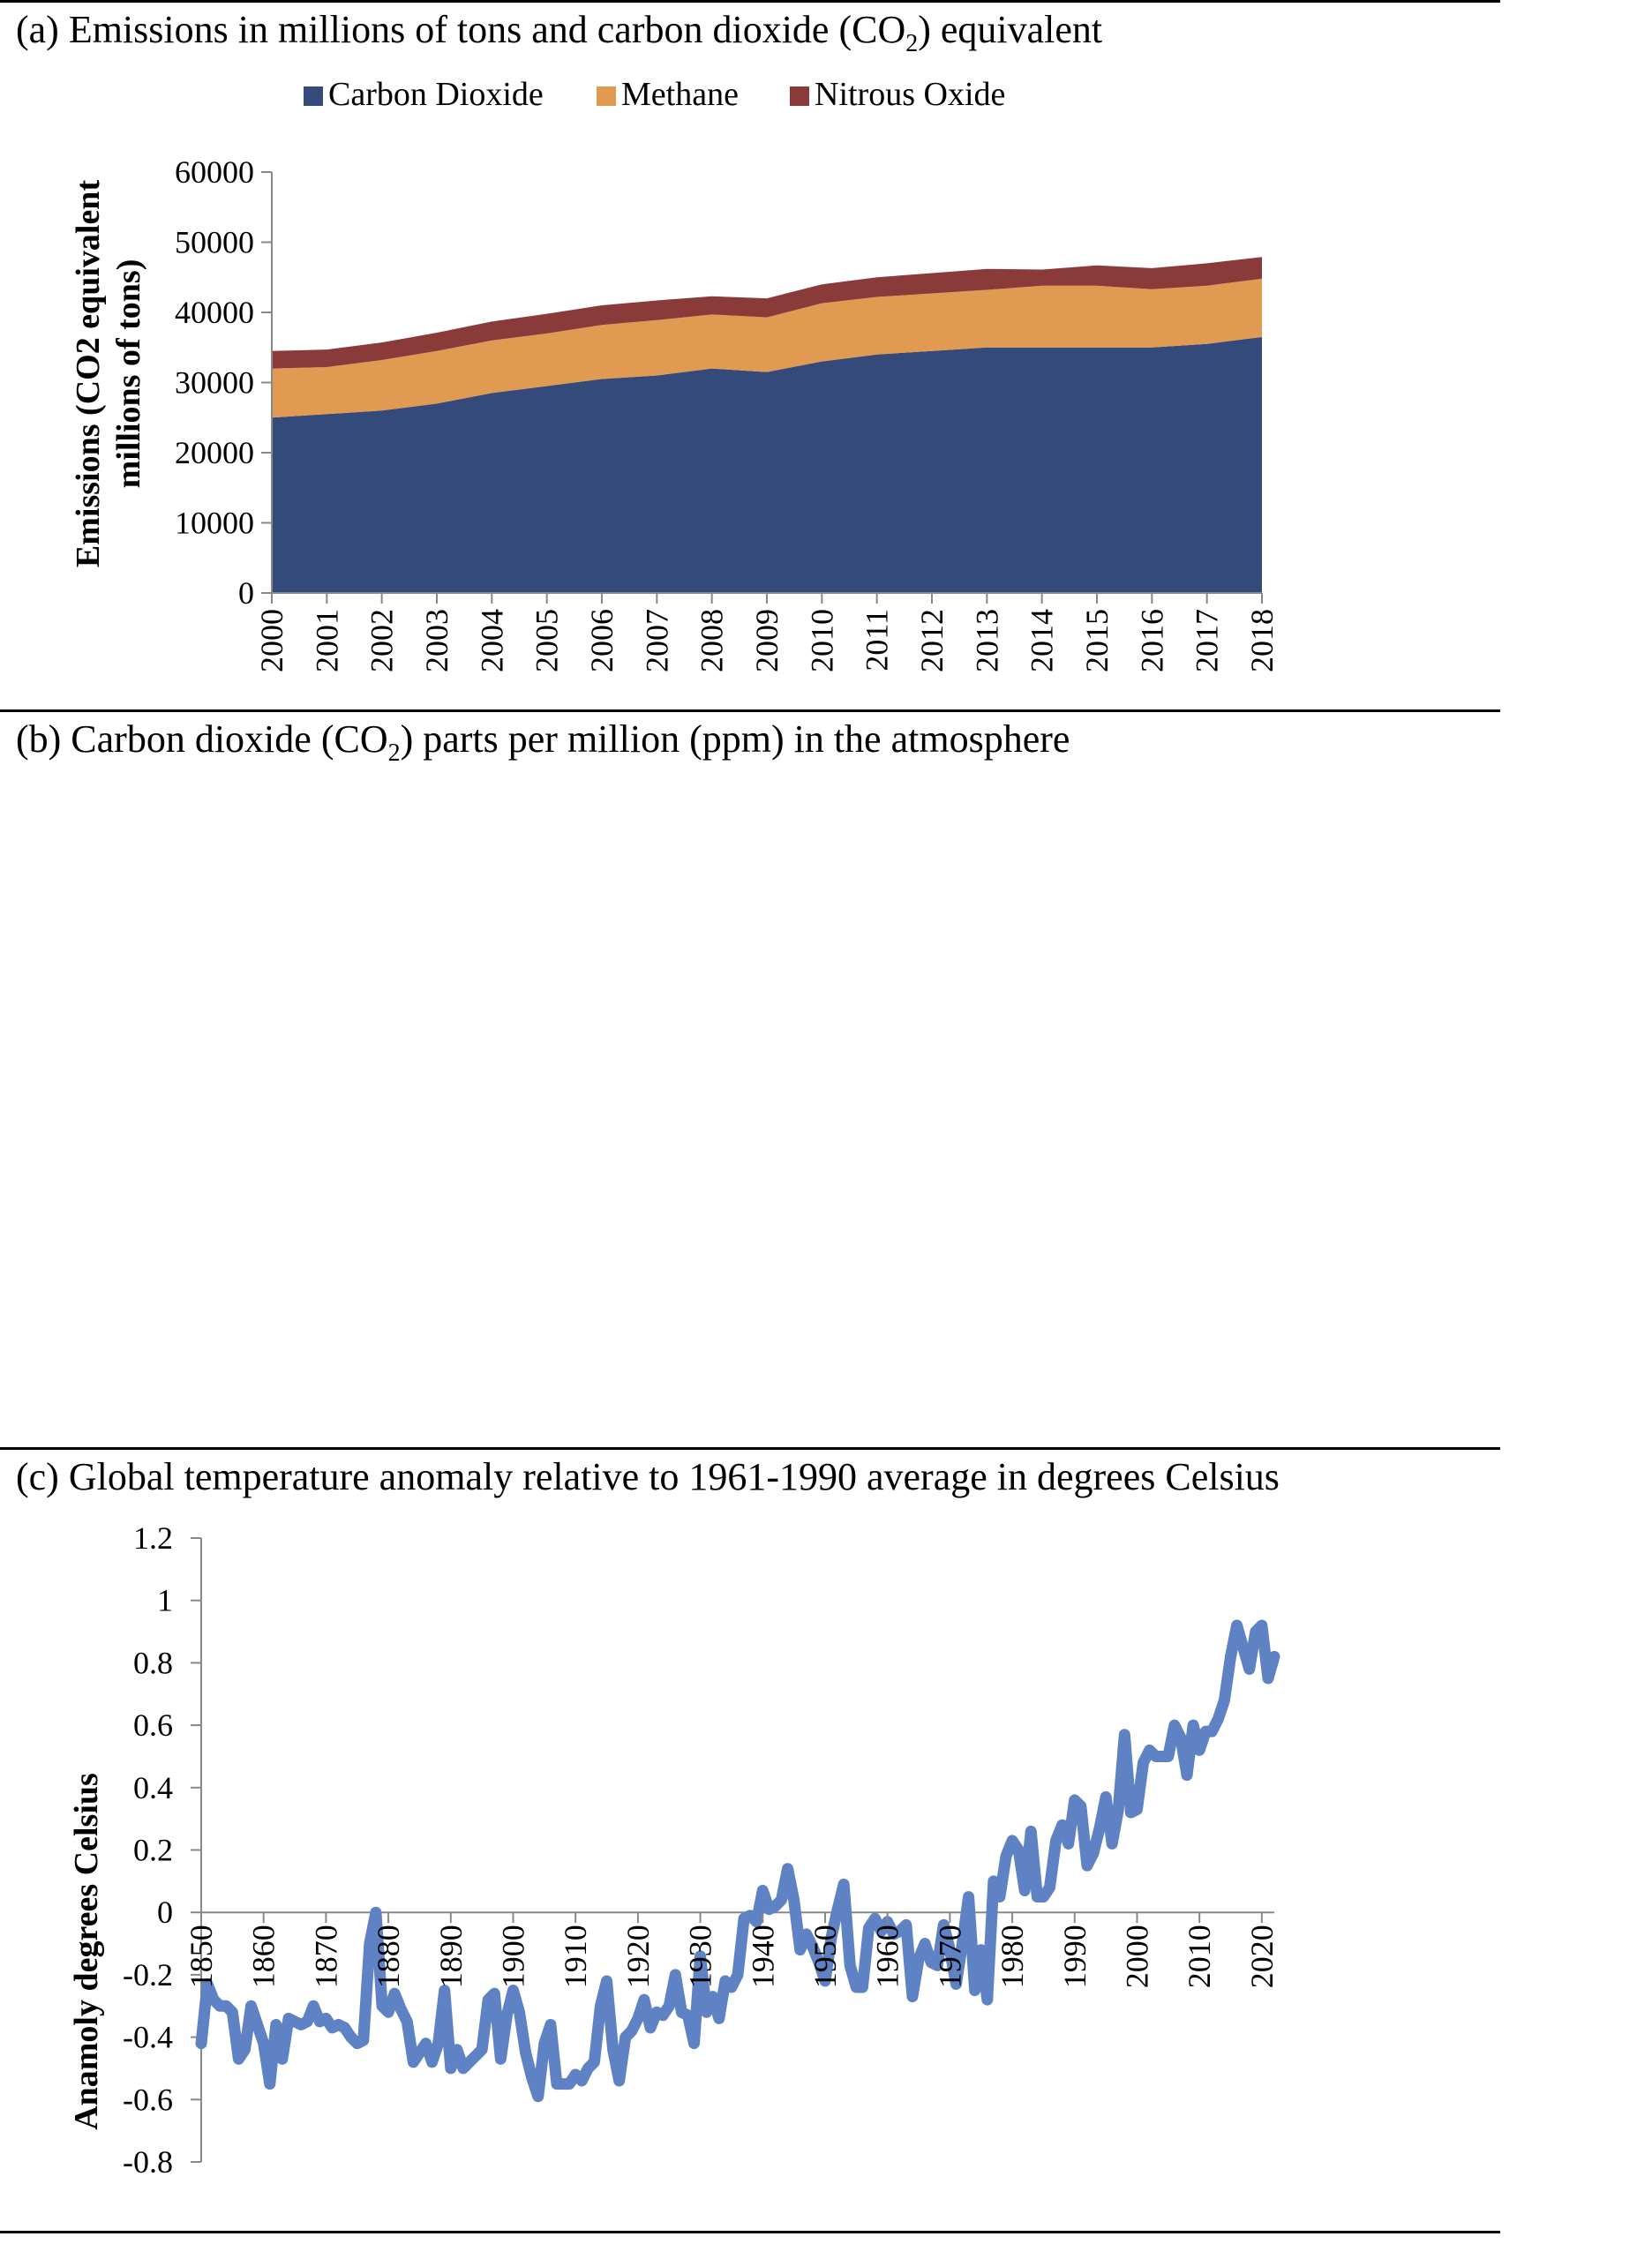 This screenshot has width=1652, height=2259. What do you see at coordinates (767, 640) in the screenshot?
I see `x-tick-label: 2009` at bounding box center [767, 640].